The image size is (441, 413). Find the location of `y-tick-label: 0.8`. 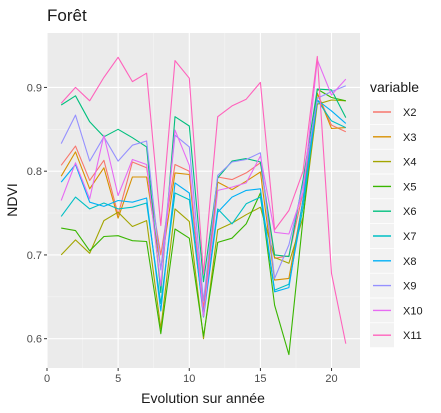

y-tick-label: 0.8 is located at coordinates (34, 172).